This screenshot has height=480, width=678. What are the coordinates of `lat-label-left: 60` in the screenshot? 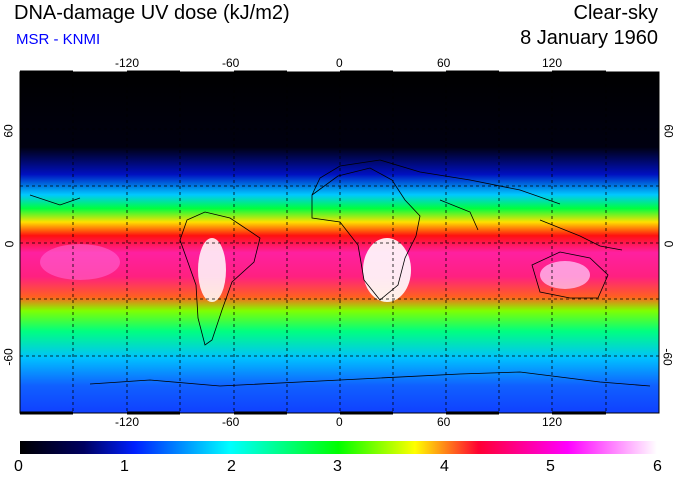 It's located at (8, 131).